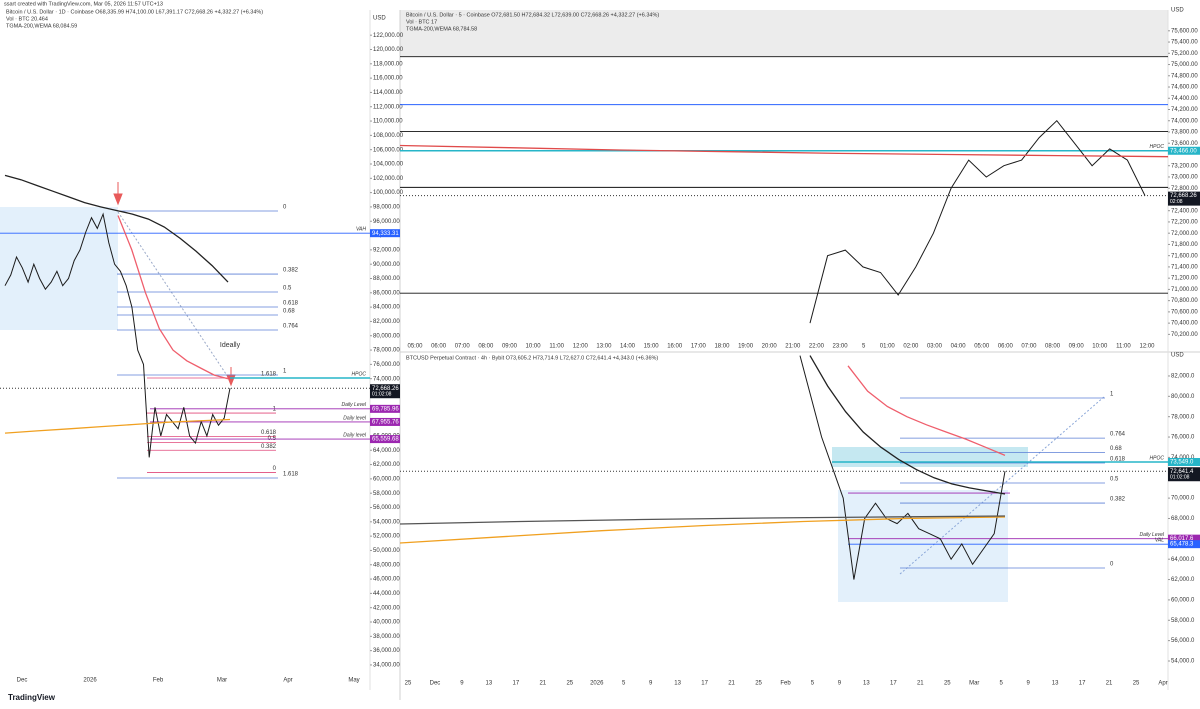  What do you see at coordinates (386, 250) in the screenshot?
I see `y-tick-label: 92,000.00` at bounding box center [386, 250].